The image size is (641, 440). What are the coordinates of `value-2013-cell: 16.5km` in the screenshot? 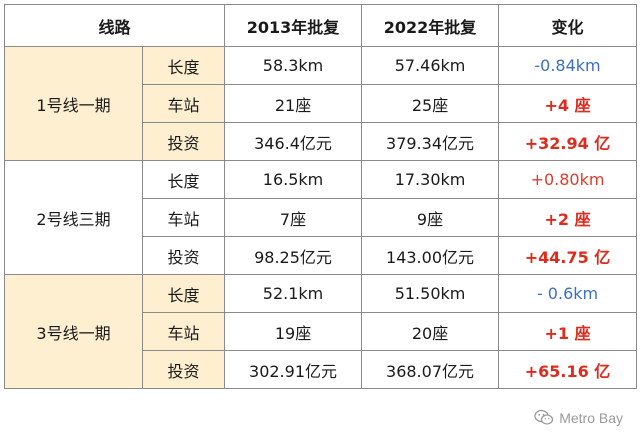 It's located at (293, 179).